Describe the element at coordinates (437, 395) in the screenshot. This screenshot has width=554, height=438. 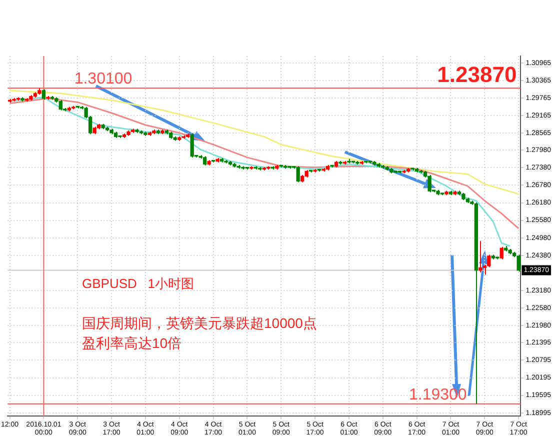
I see `ref-line-label: 1.19300` at that location.